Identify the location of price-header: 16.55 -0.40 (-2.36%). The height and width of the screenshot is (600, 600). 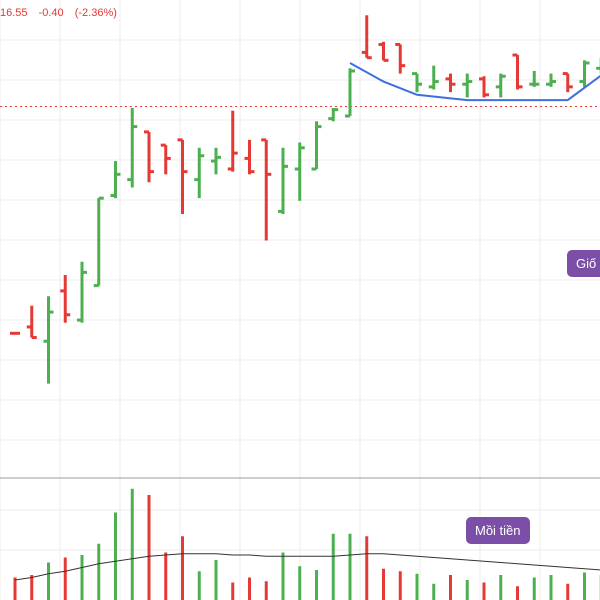
(62, 13).